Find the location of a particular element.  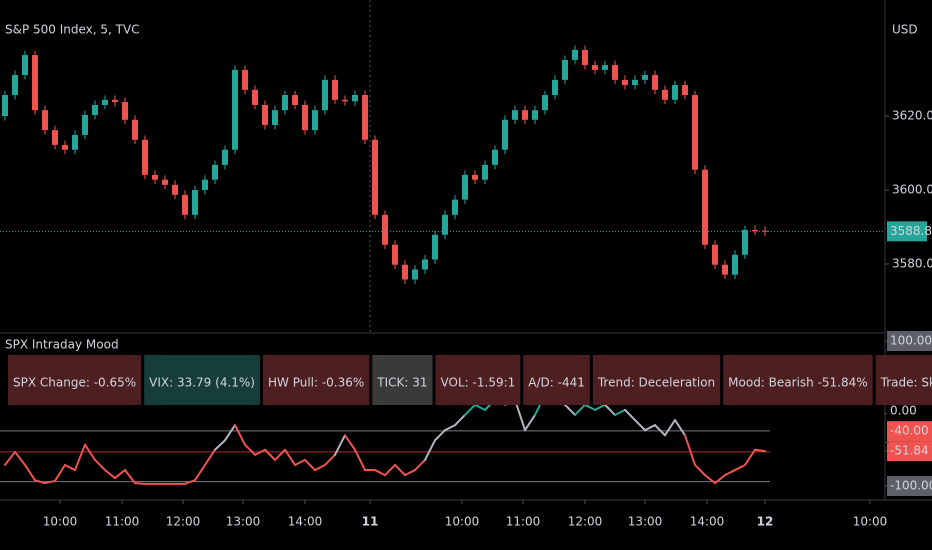

x-tick-label: 13:00 is located at coordinates (645, 522).